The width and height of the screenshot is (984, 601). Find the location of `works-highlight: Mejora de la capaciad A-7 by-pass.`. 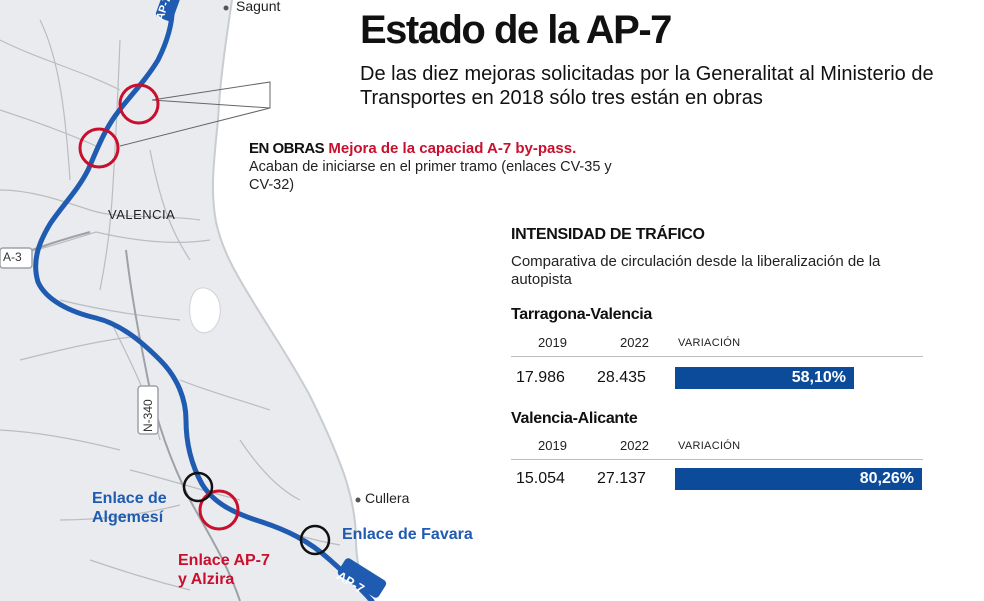

works-highlight: Mejora de la capaciad A-7 by-pass. is located at coordinates (452, 148).